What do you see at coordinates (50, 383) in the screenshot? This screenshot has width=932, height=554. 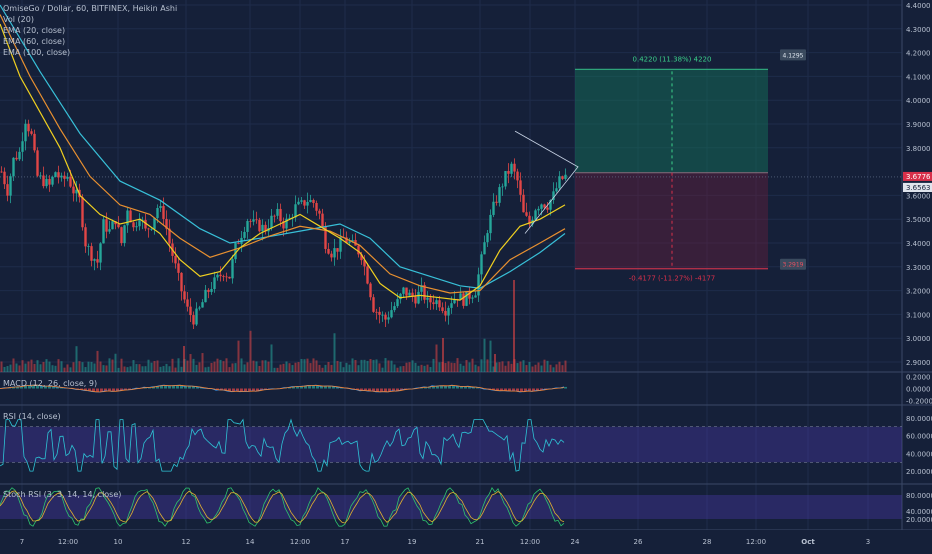 I see `macd-title: MACD (12, 26, close, 9)` at bounding box center [50, 383].